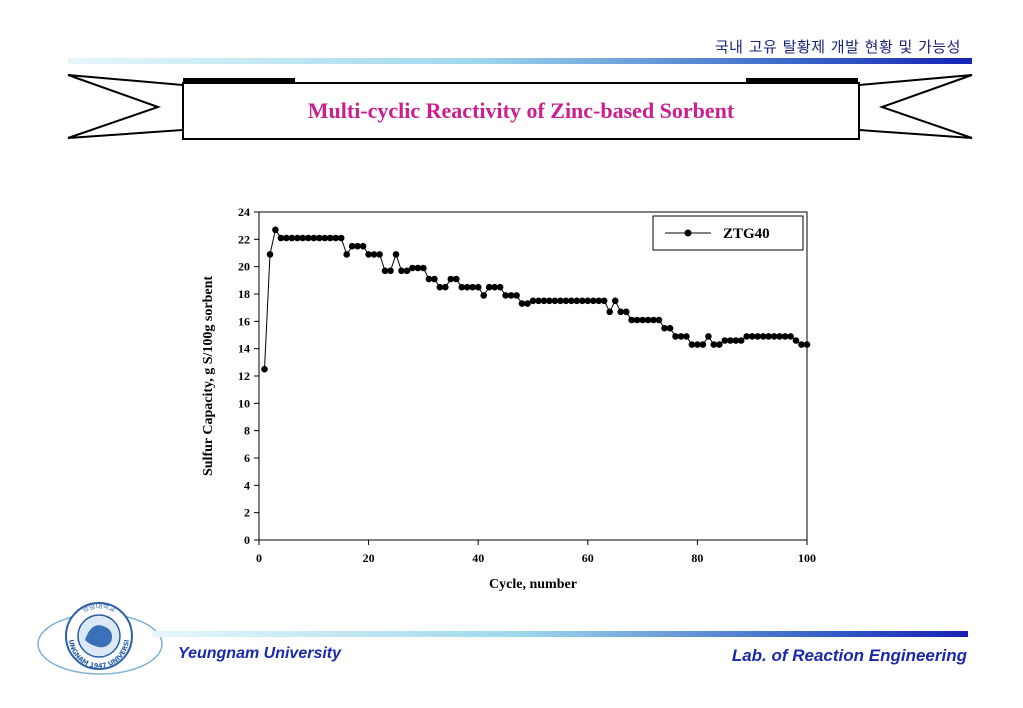 This screenshot has width=1023, height=708. What do you see at coordinates (208, 376) in the screenshot?
I see `y-axis-label: Sulfur Capacity, g S/100g sorbent` at bounding box center [208, 376].